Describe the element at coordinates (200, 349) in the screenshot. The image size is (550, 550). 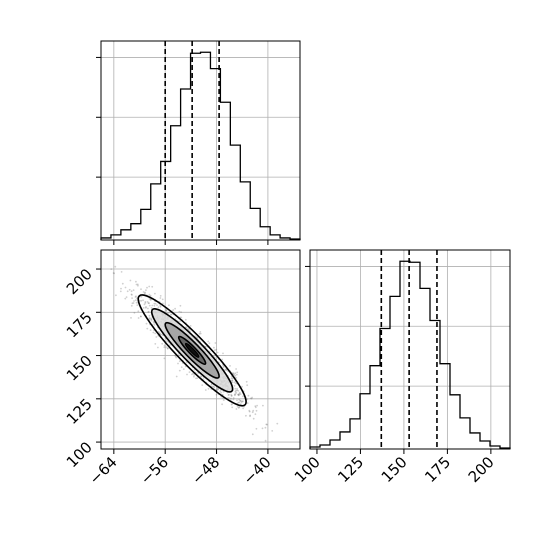
I see `panel-frame` at that location.